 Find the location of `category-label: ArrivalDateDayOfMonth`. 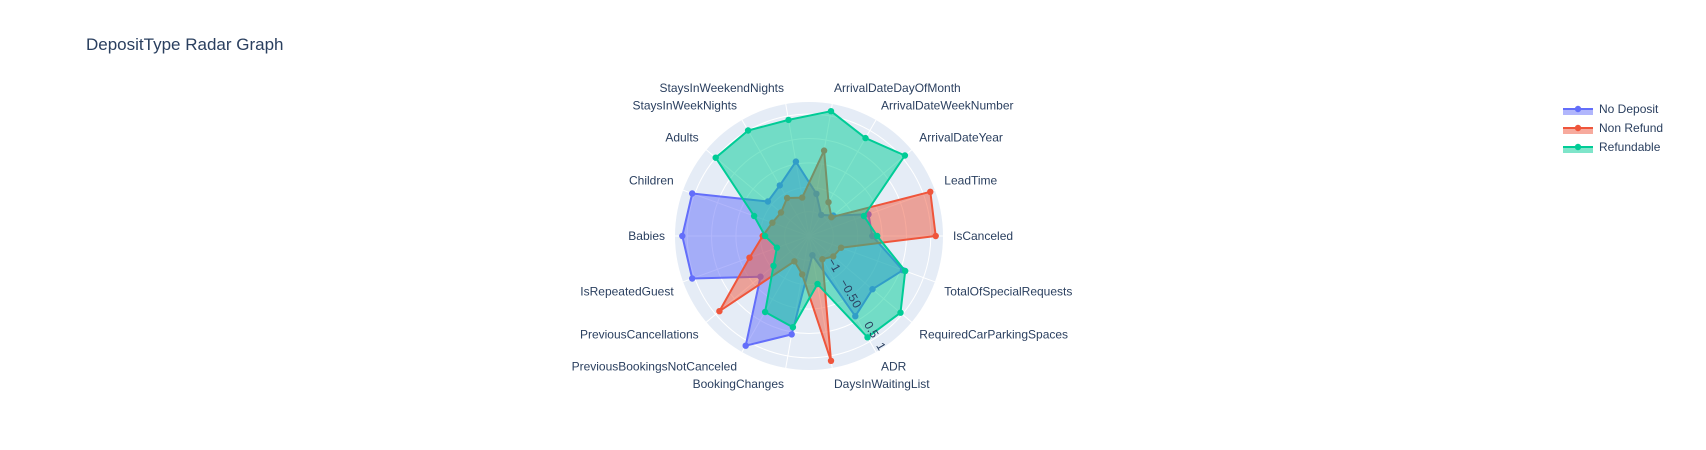

category-label: ArrivalDateDayOfMonth is located at coordinates (897, 88).